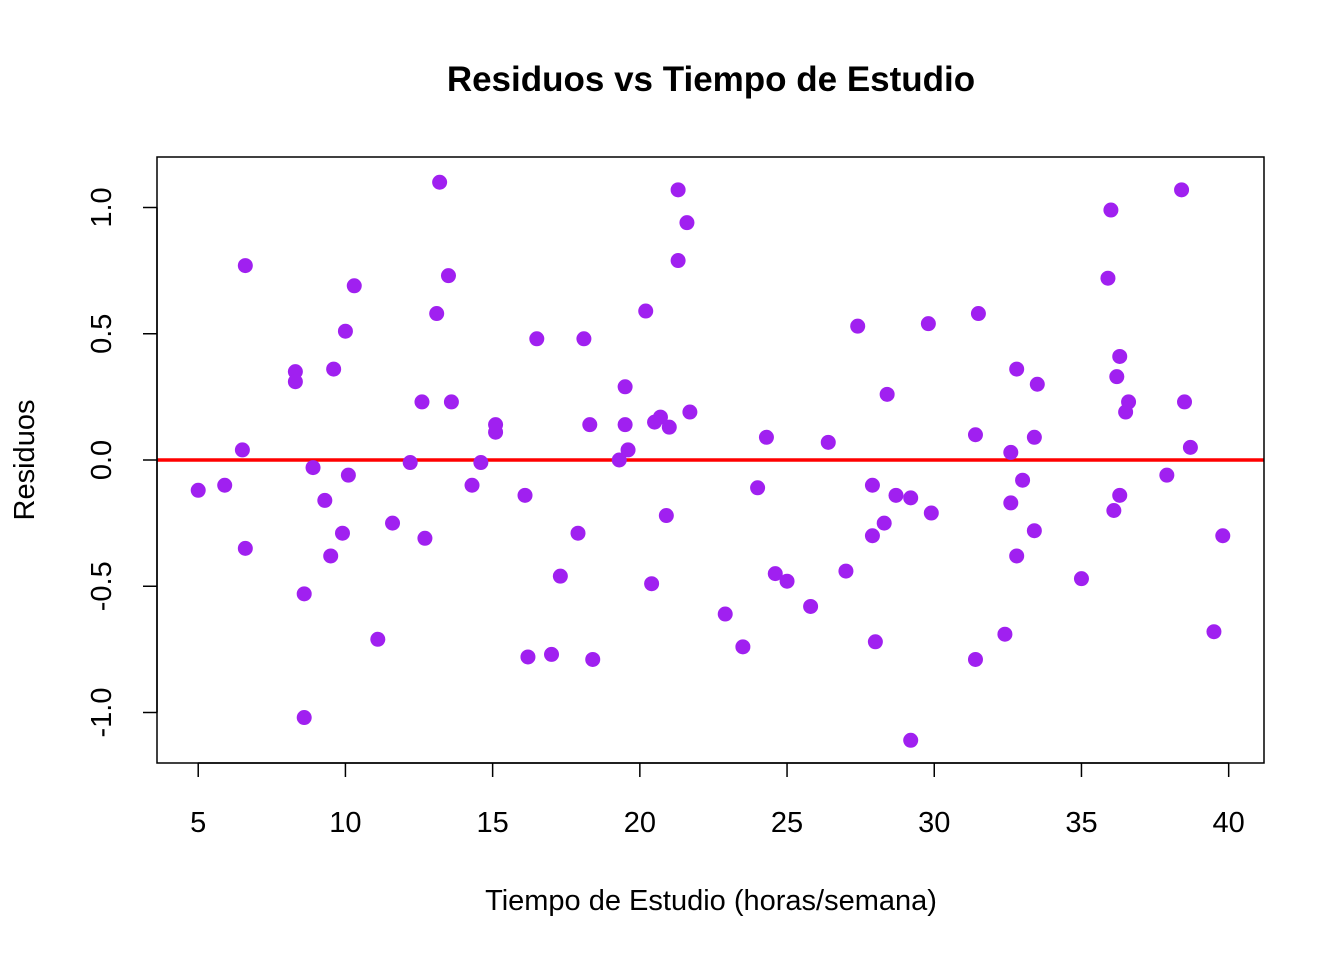 The height and width of the screenshot is (960, 1344). What do you see at coordinates (102, 586) in the screenshot?
I see `y-tick-label: -0.5` at bounding box center [102, 586].